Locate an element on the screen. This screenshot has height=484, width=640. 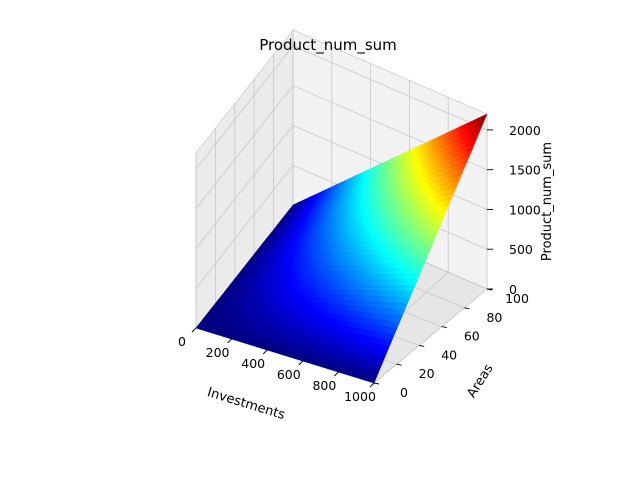
z-tick-label: 0 is located at coordinates (513, 289).